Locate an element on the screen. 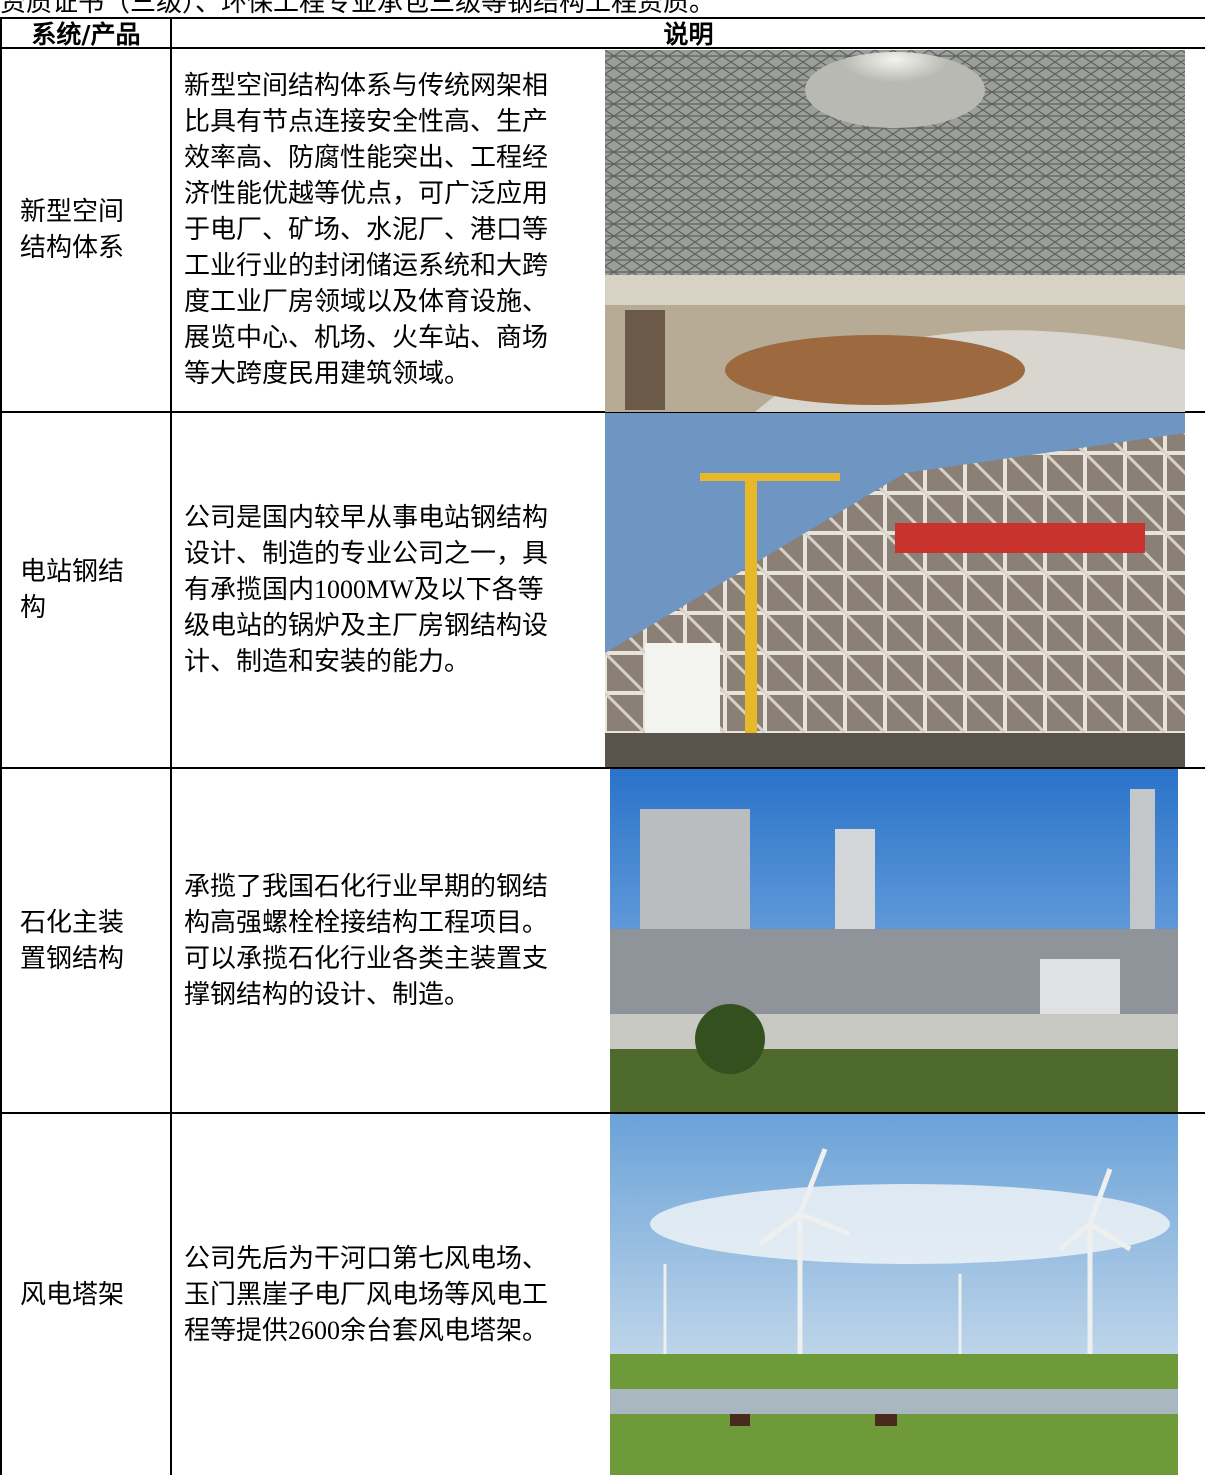 The height and width of the screenshot is (1475, 1205). row-name: 风电塔架 is located at coordinates (90, 1294).